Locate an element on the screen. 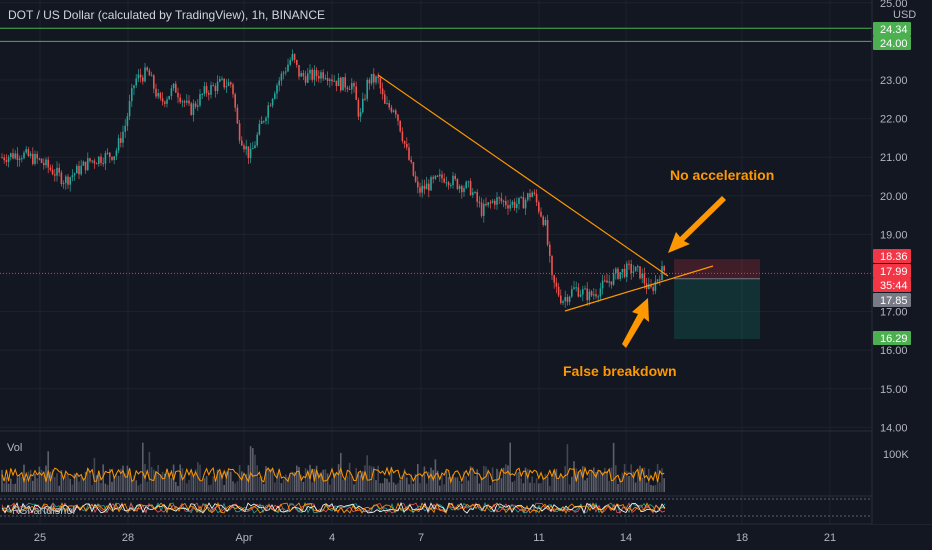 The image size is (932, 550). x-axis-ticks: 25 28 Apr 4 7 11 14 18 21 is located at coordinates (435, 538).